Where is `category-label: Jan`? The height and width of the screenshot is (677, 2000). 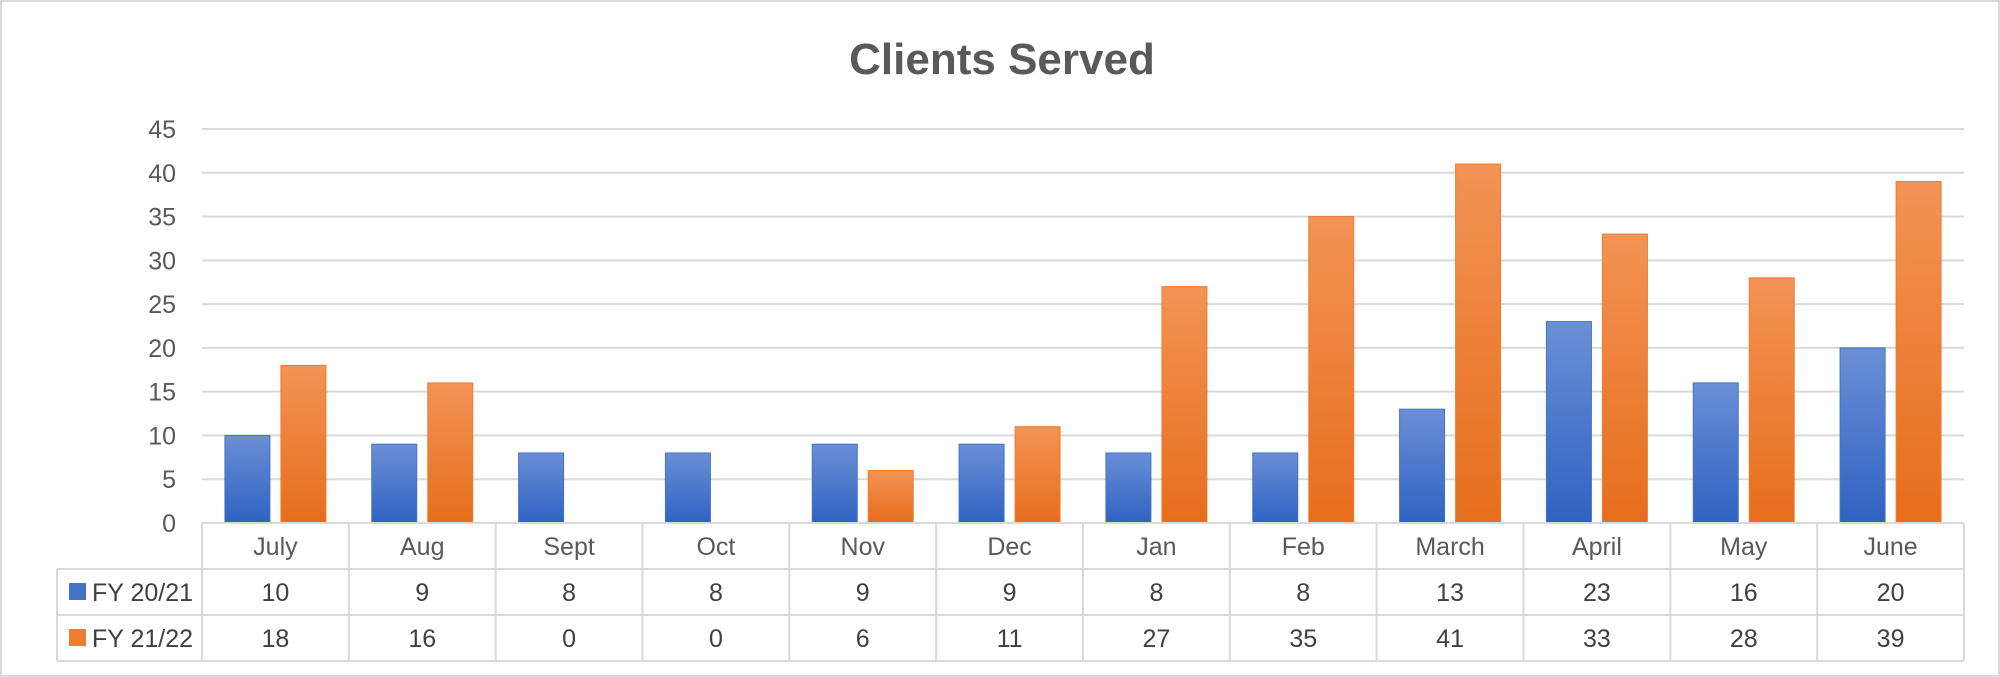 category-label: Jan is located at coordinates (1156, 547).